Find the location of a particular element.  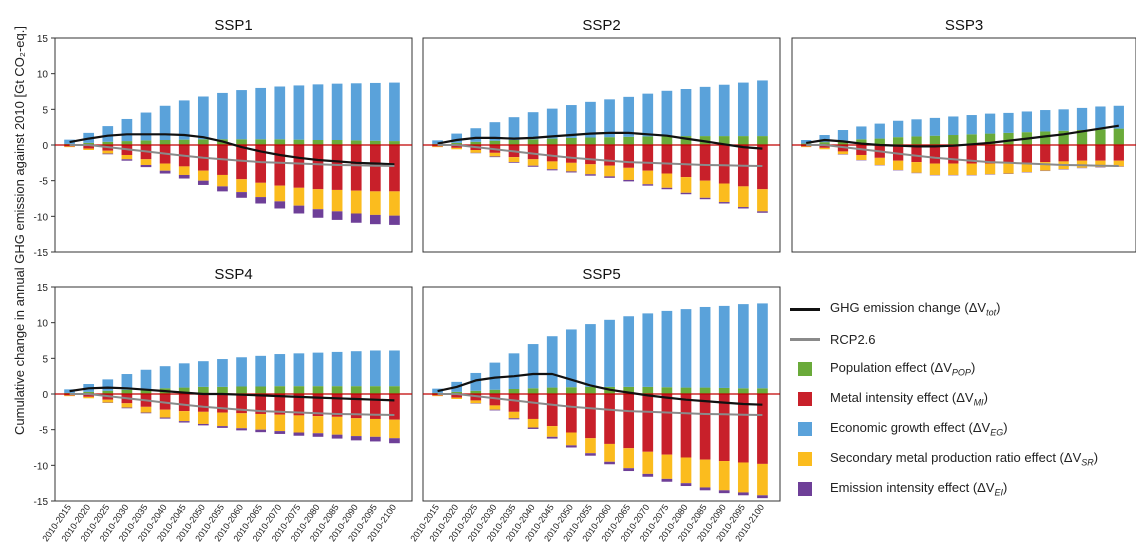

legend-item-ei: Emission intensity effect (ΔVEI) is located at coordinates (898, 489).